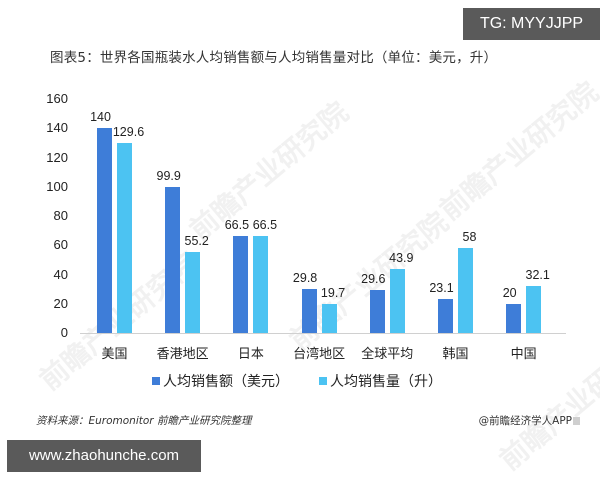  Describe the element at coordinates (297, 381) in the screenshot. I see `chart-legend: 人均销售额（美元） 人均销售量（升）` at that location.